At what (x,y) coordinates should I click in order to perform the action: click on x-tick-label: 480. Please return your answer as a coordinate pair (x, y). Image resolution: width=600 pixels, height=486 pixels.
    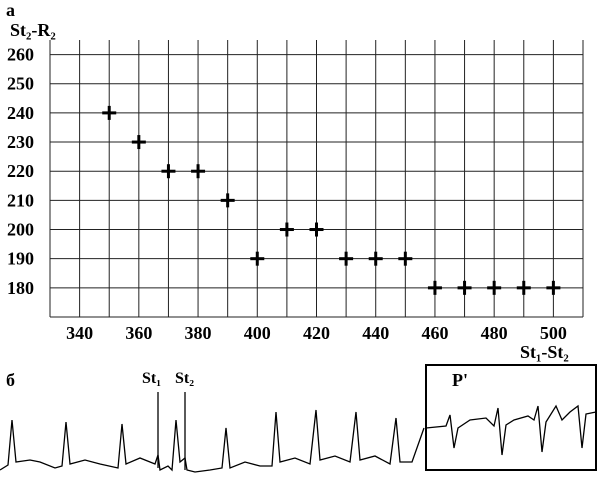
    Looking at the image, I should click on (494, 333).